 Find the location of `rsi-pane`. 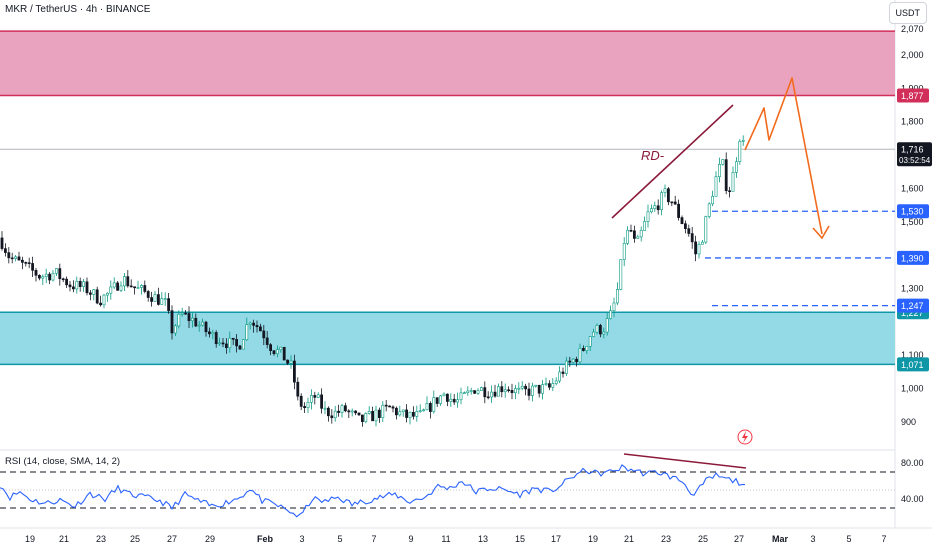

rsi-pane is located at coordinates (447, 491).